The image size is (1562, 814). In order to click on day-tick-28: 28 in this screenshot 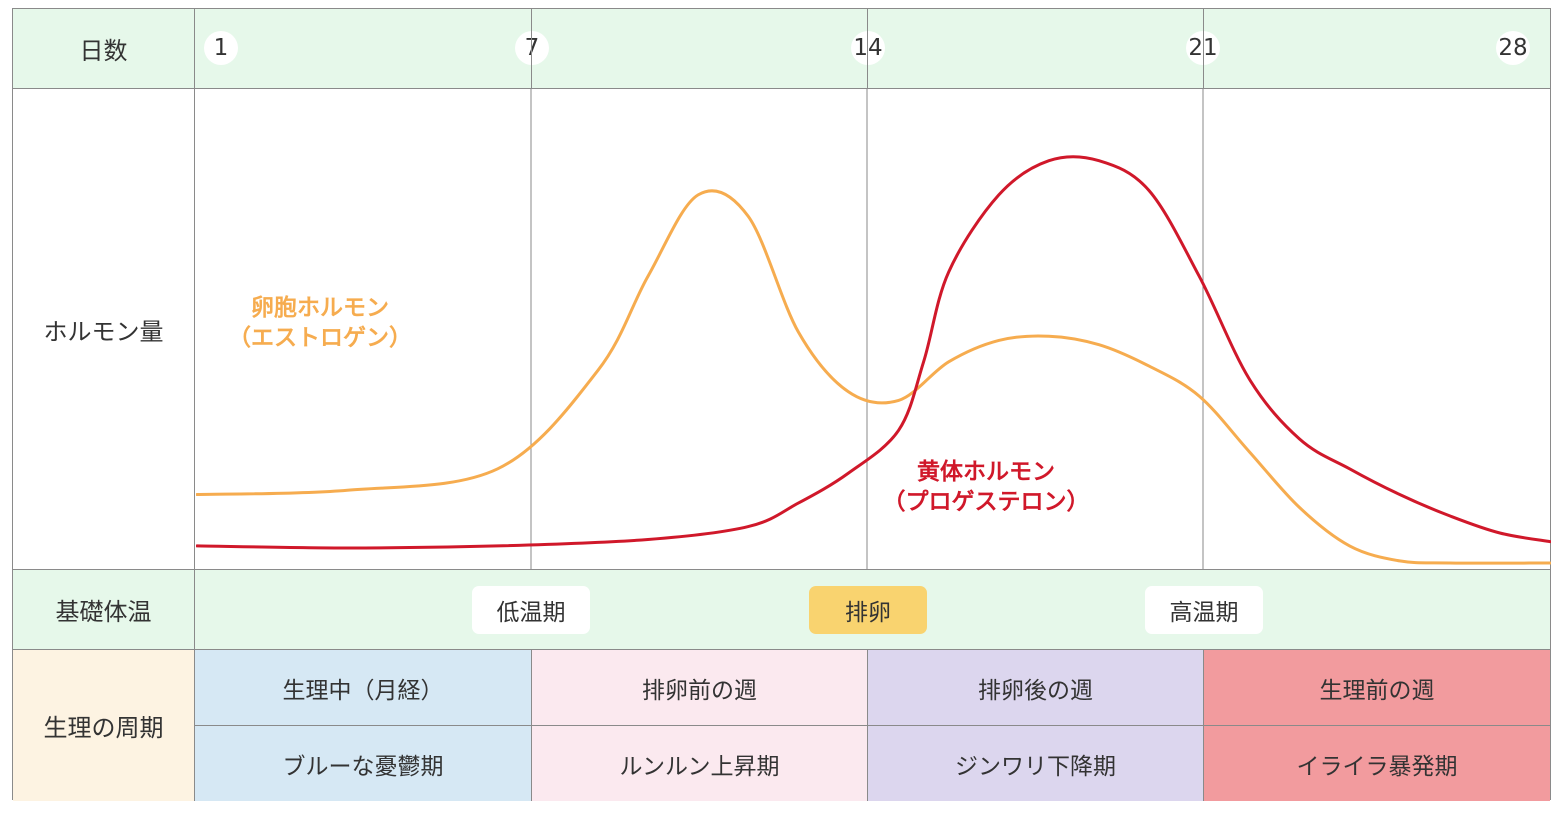, I will do `click(1513, 48)`.